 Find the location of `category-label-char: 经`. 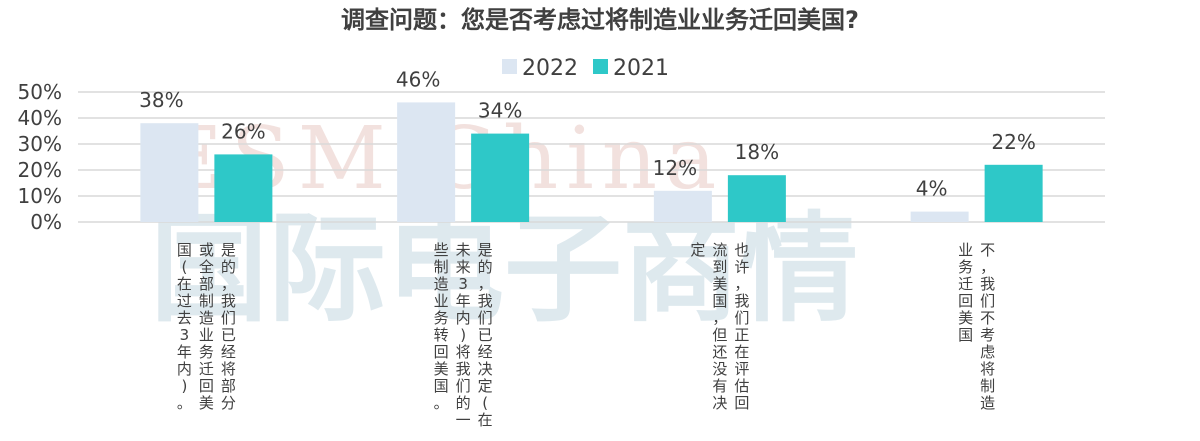

category-label-char: 经 is located at coordinates (485, 352).